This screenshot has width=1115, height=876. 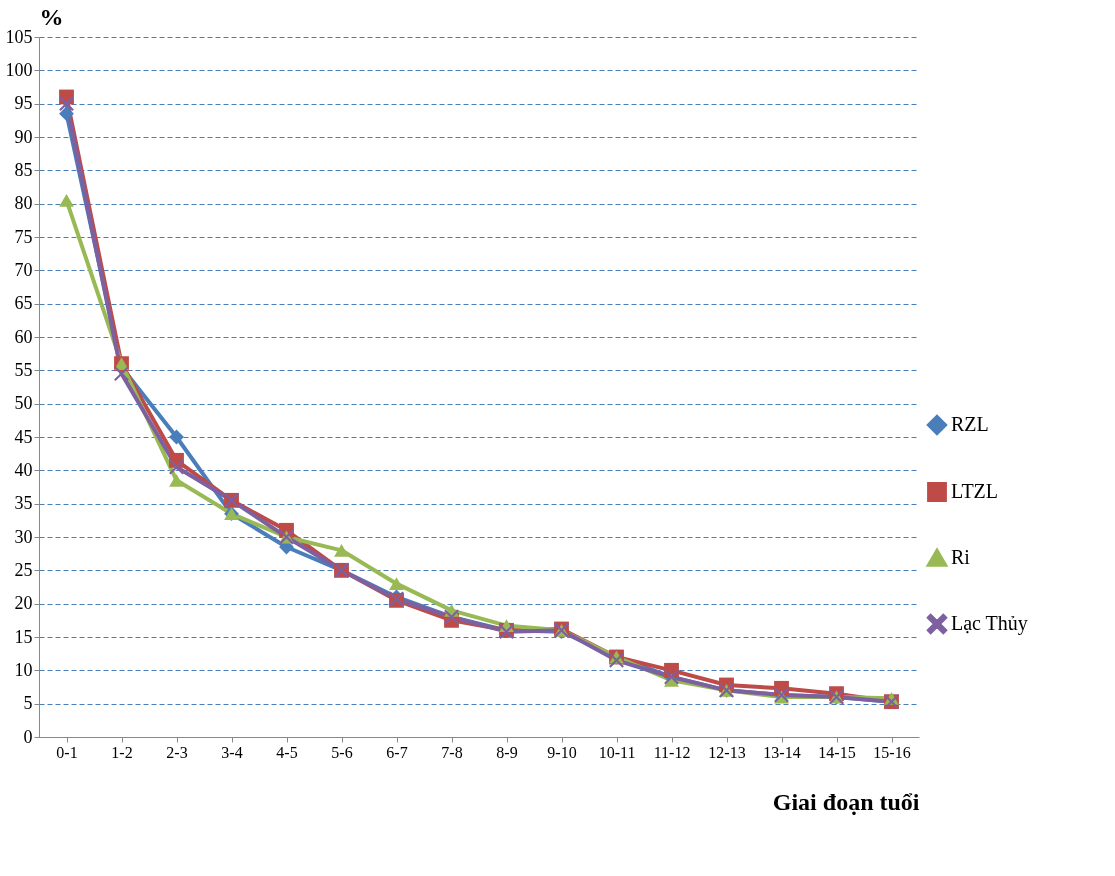 What do you see at coordinates (23, 536) in the screenshot?
I see `y-tick-label: 30` at bounding box center [23, 536].